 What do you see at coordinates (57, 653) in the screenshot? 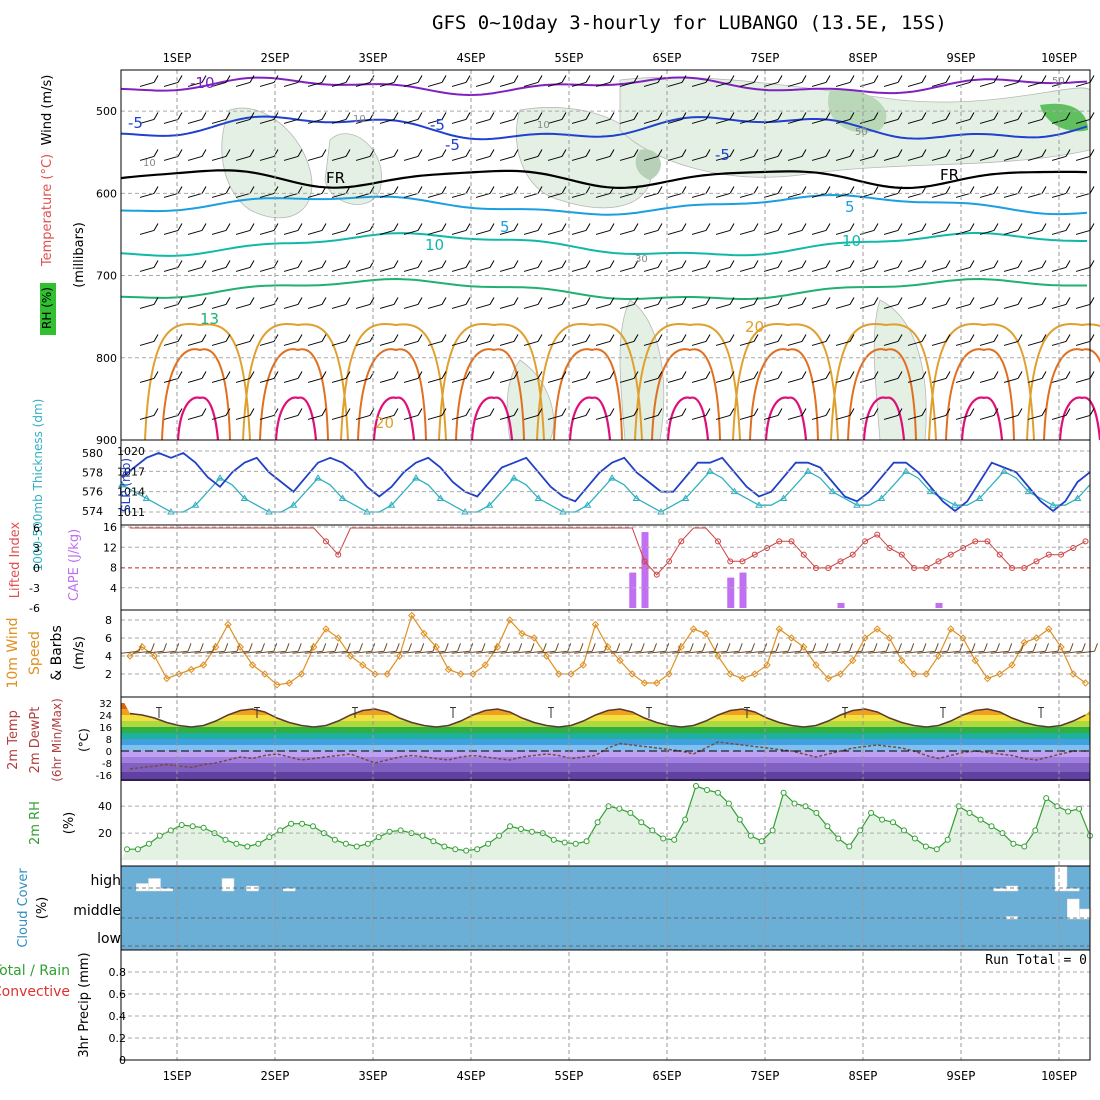
I see `wind-barbs-axis-label: & Barbs` at bounding box center [57, 653].